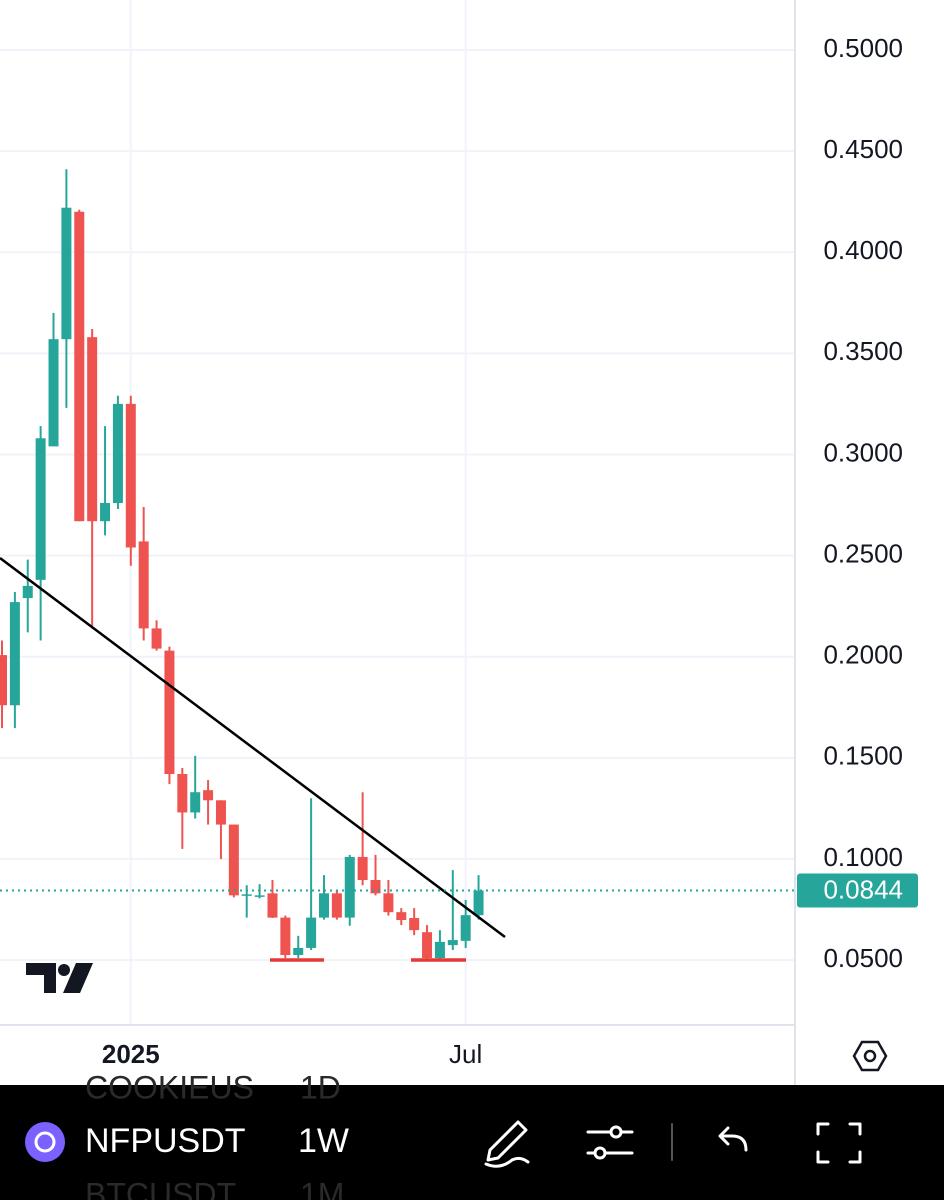 The height and width of the screenshot is (1200, 944). Describe the element at coordinates (863, 655) in the screenshot. I see `y-tick-label: 0.2000` at that location.